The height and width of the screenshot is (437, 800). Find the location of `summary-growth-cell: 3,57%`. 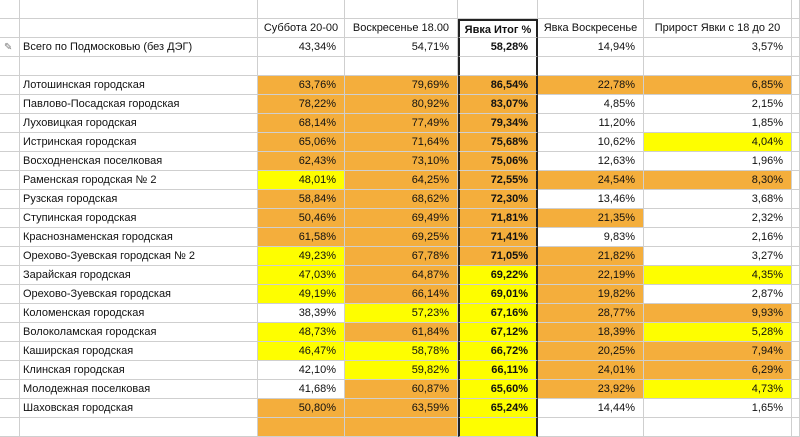

summary-growth-cell: 3,57% is located at coordinates (718, 47).